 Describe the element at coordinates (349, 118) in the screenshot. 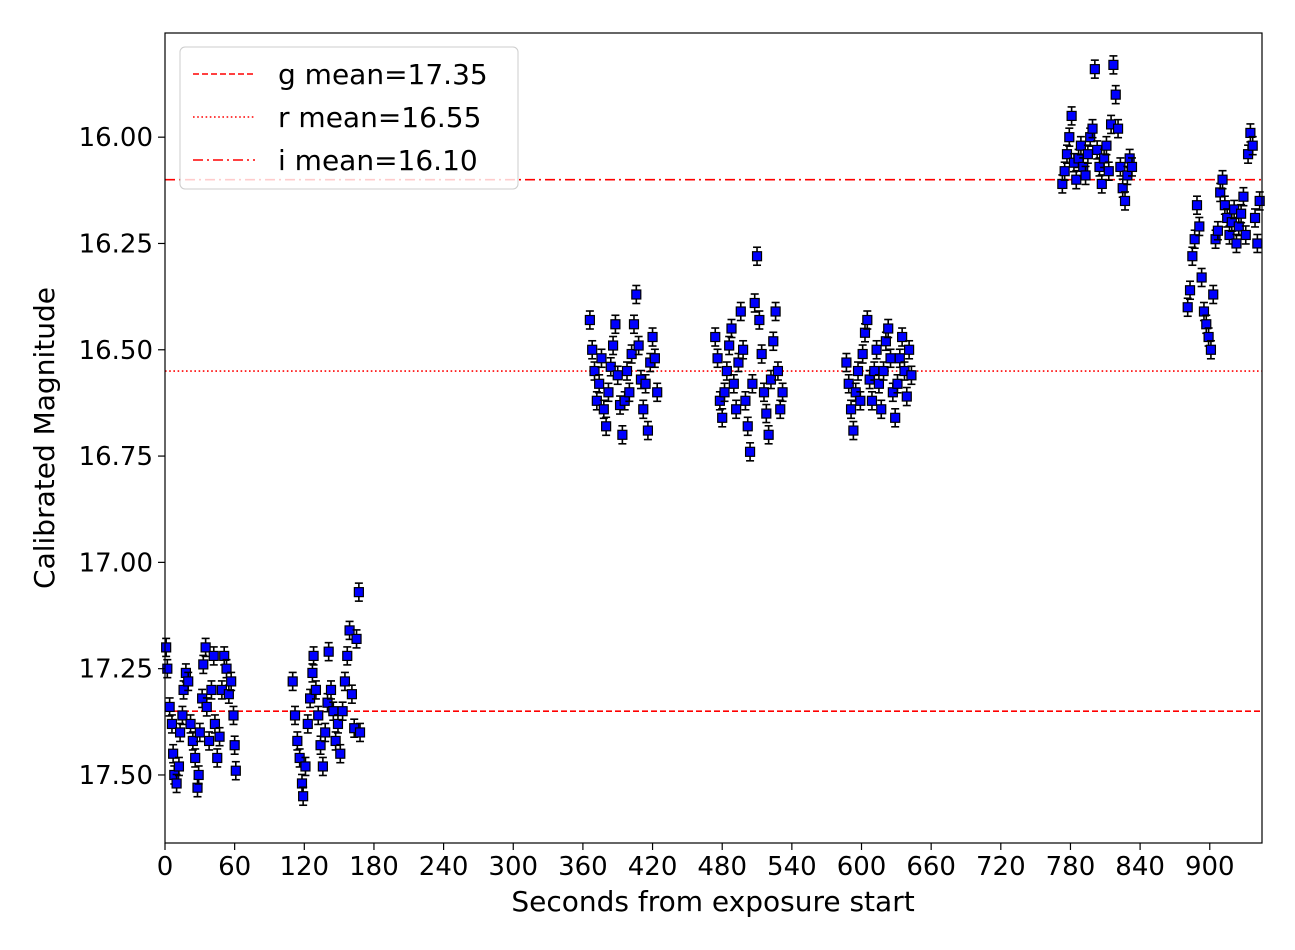

I see `legend: g mean=17.35 r mean=16.55 i mean=16.10` at that location.